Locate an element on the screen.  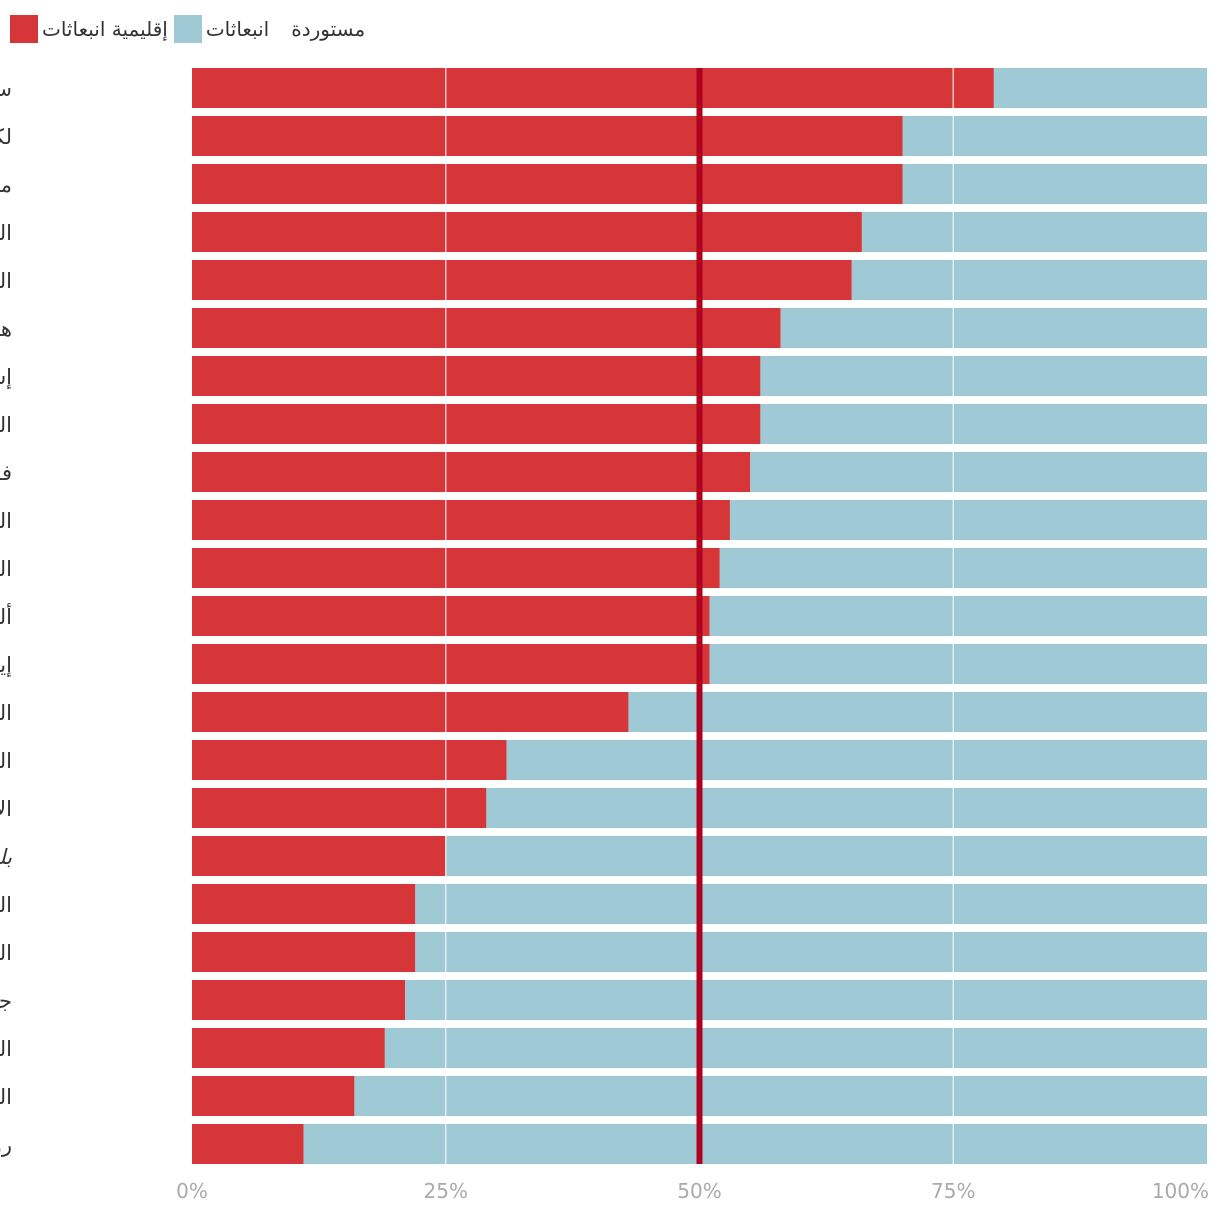
category-label: ألمانيا is located at coordinates (6, 616).